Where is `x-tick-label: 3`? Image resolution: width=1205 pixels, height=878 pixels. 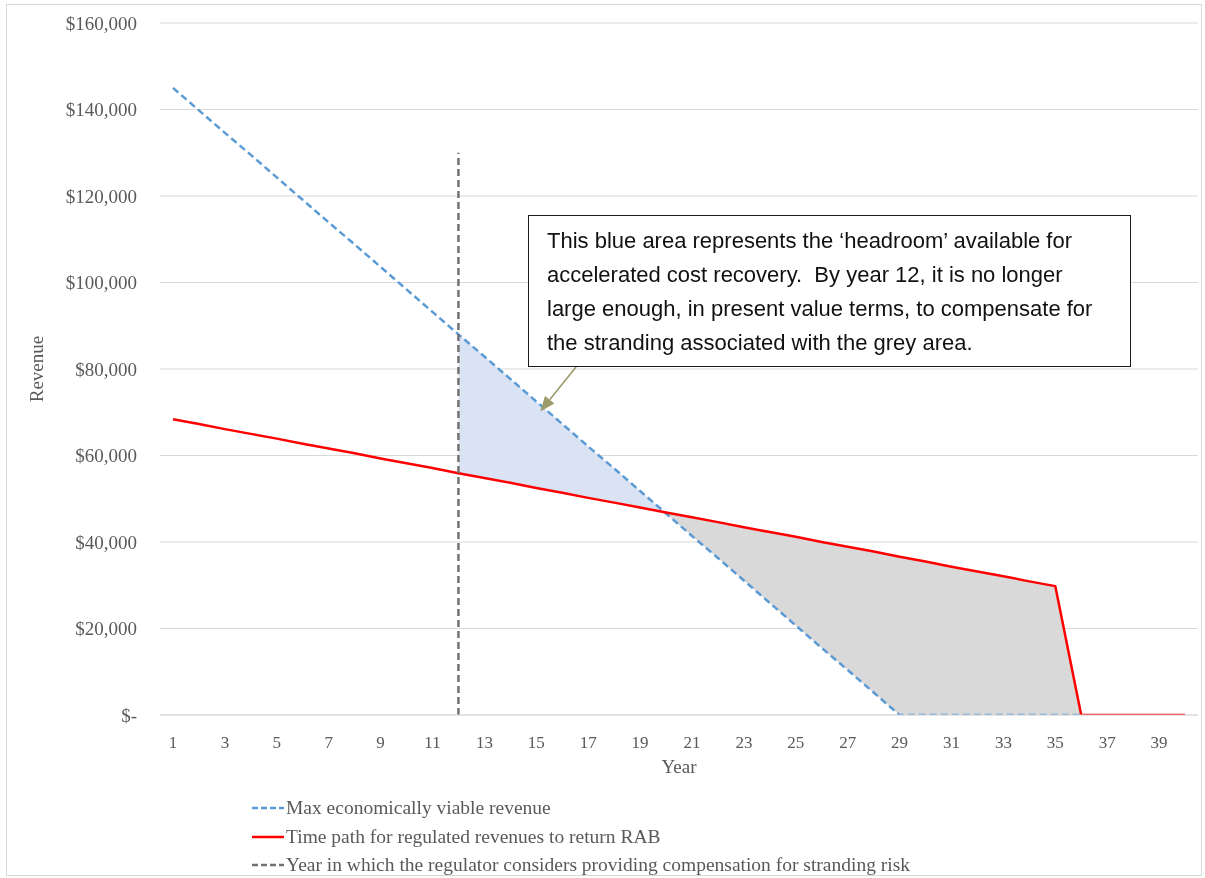
x-tick-label: 3 is located at coordinates (225, 743).